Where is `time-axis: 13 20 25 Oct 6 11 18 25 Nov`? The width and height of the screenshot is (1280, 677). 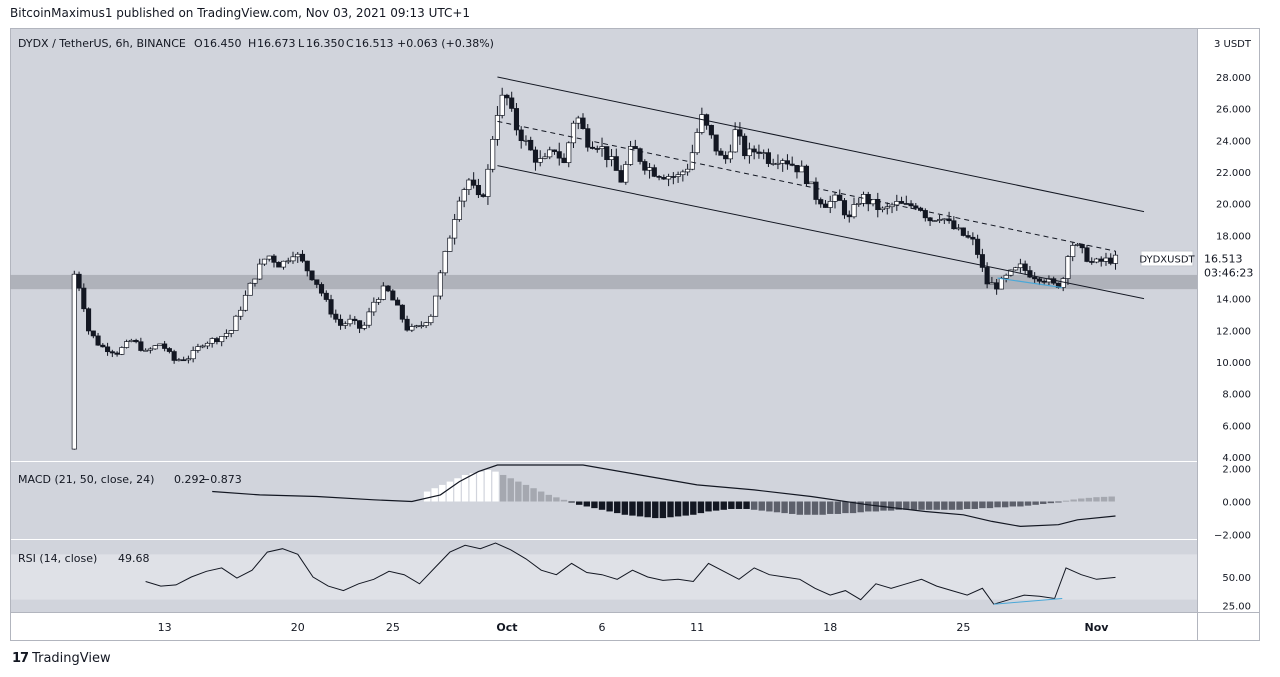
time-axis: 13 20 25 Oct 6 11 18 25 Nov is located at coordinates (634, 627).